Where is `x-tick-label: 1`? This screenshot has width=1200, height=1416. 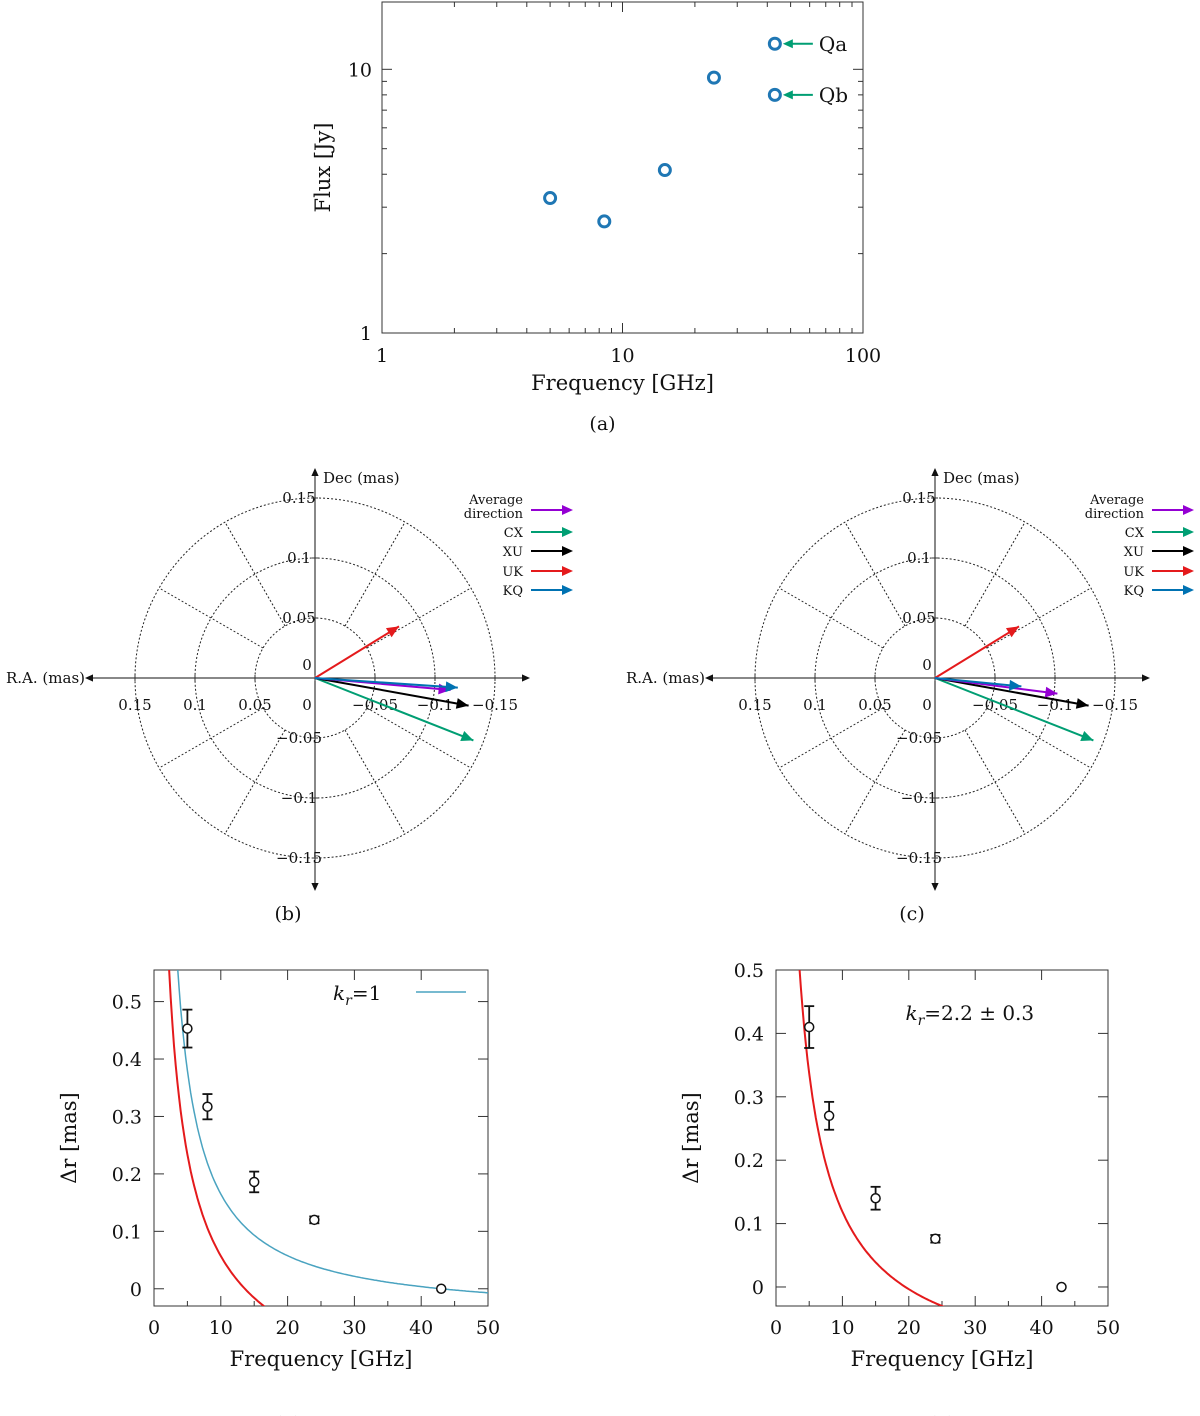 x-tick-label: 1 is located at coordinates (382, 356).